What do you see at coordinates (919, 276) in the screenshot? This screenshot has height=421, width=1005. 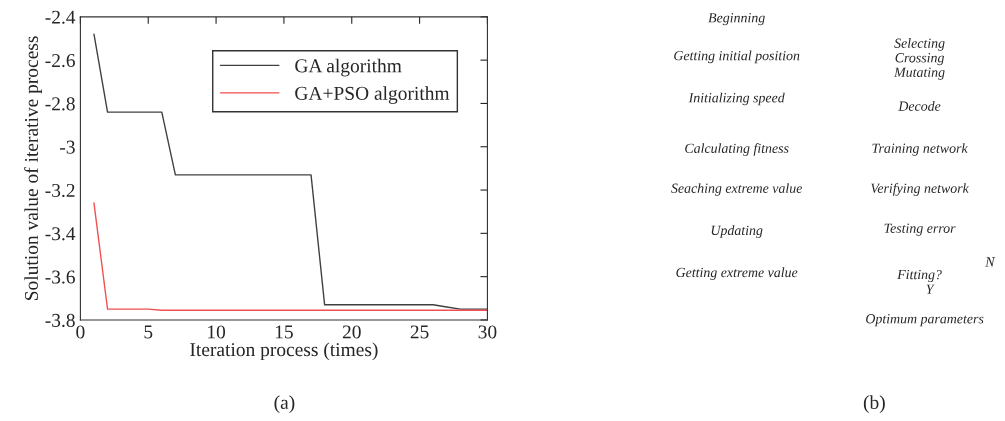 I see `text: Fitting?` at bounding box center [919, 276].